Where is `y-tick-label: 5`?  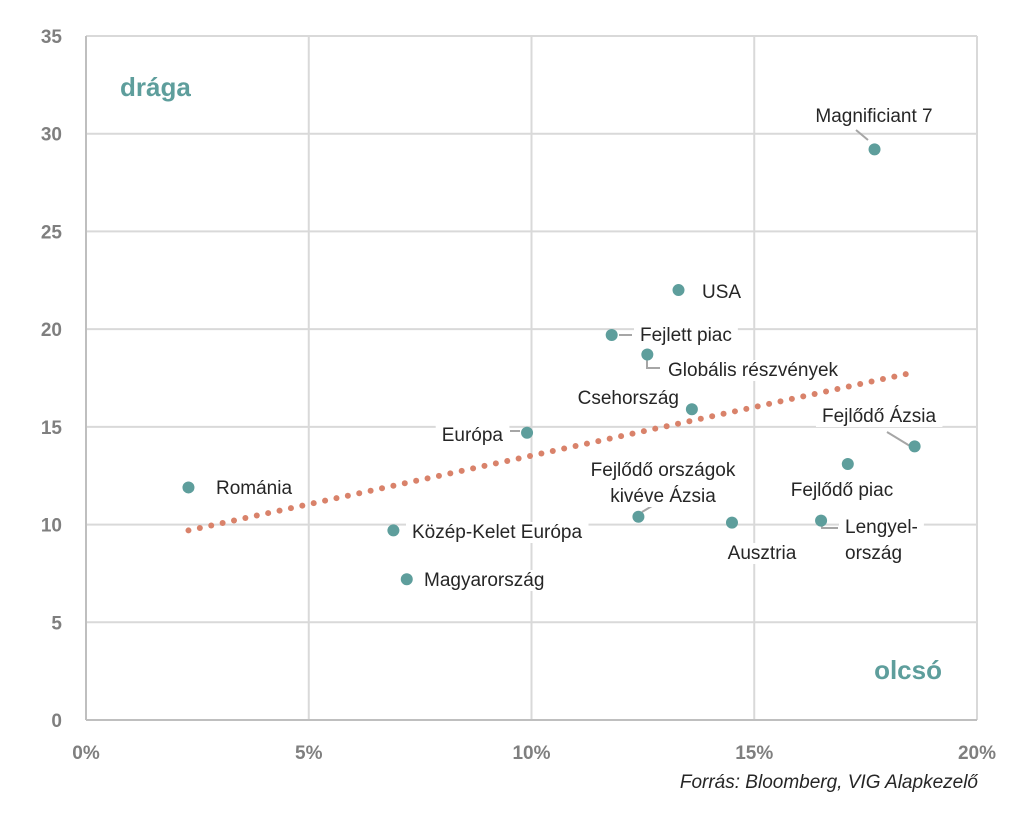
y-tick-label: 5 is located at coordinates (56, 623).